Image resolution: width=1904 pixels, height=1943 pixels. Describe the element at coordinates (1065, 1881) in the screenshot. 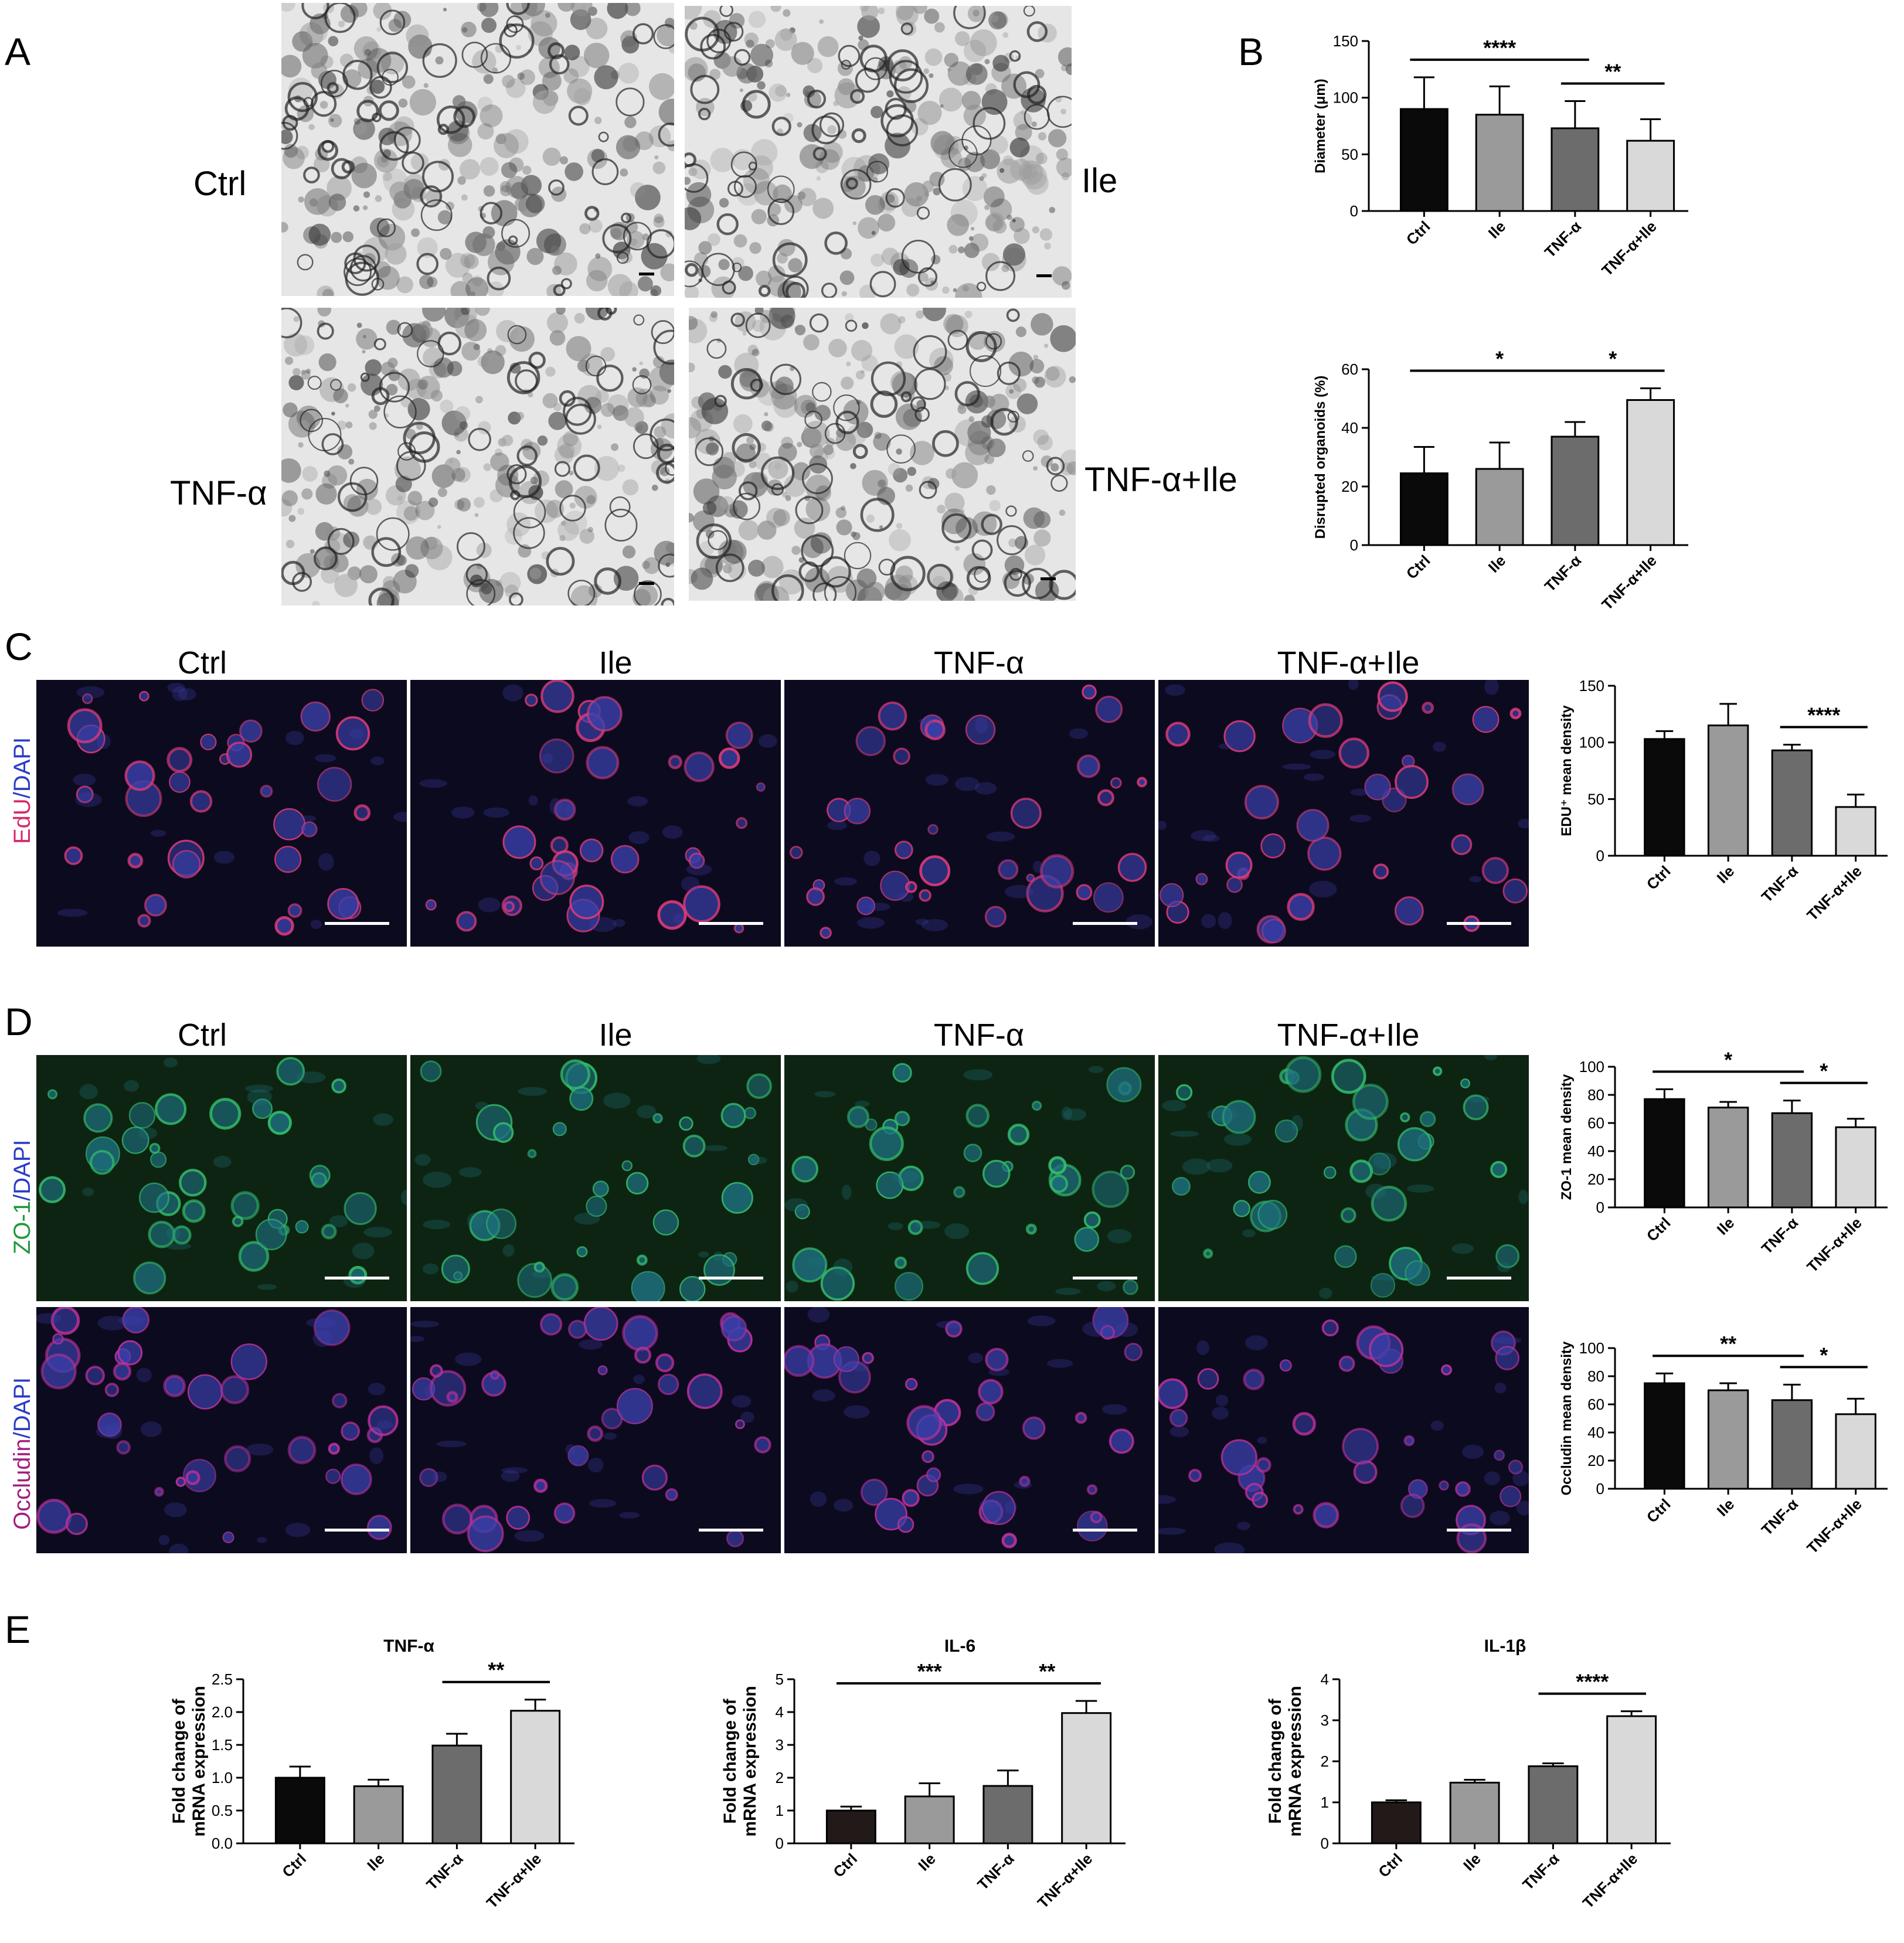

I see `x-tick-label-3: TNF-α+Ile` at that location.